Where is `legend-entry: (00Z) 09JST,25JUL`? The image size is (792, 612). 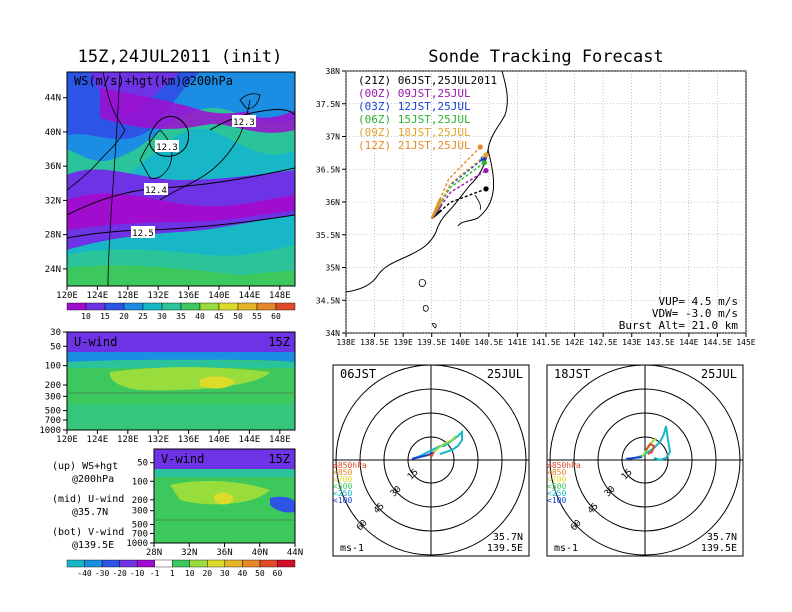 legend-entry: (00Z) 09JST,25JUL is located at coordinates (414, 93).